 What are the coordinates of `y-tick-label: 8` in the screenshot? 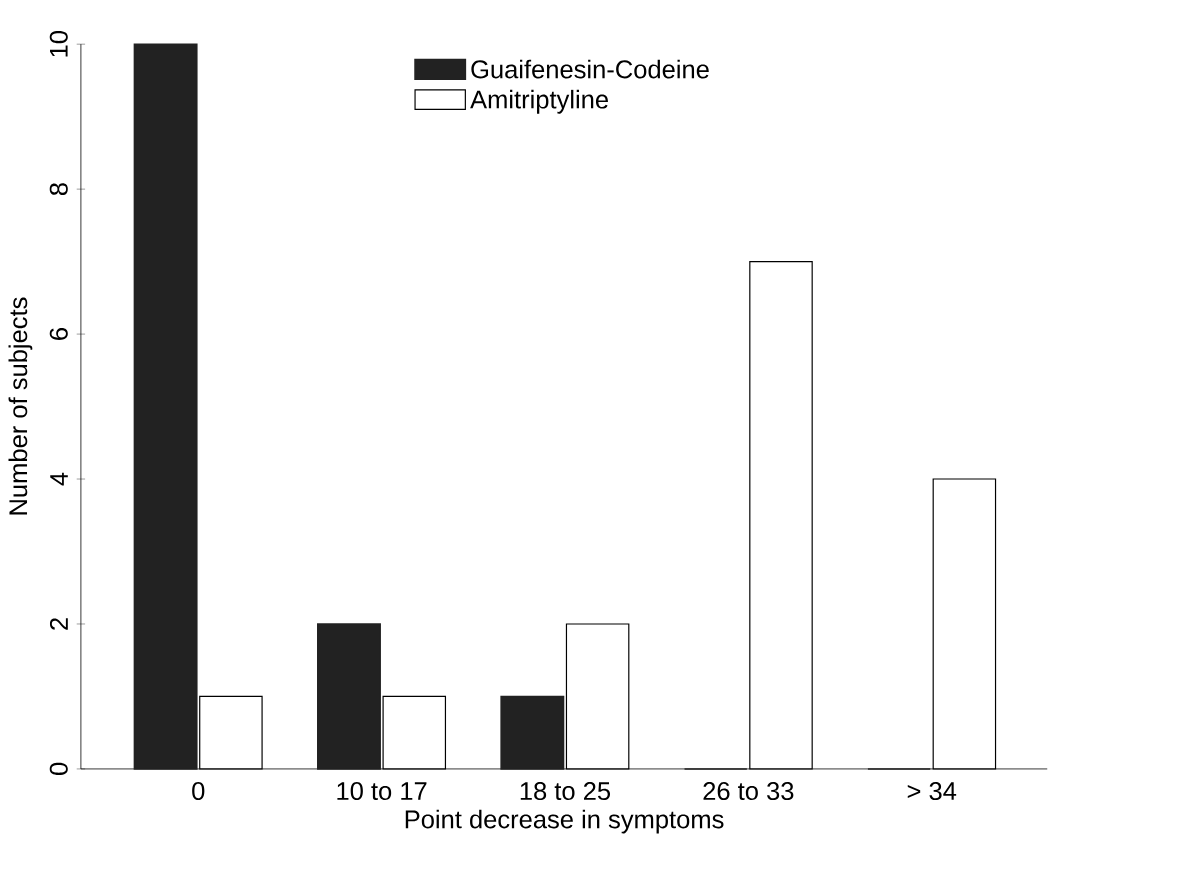 It's located at (58, 189).